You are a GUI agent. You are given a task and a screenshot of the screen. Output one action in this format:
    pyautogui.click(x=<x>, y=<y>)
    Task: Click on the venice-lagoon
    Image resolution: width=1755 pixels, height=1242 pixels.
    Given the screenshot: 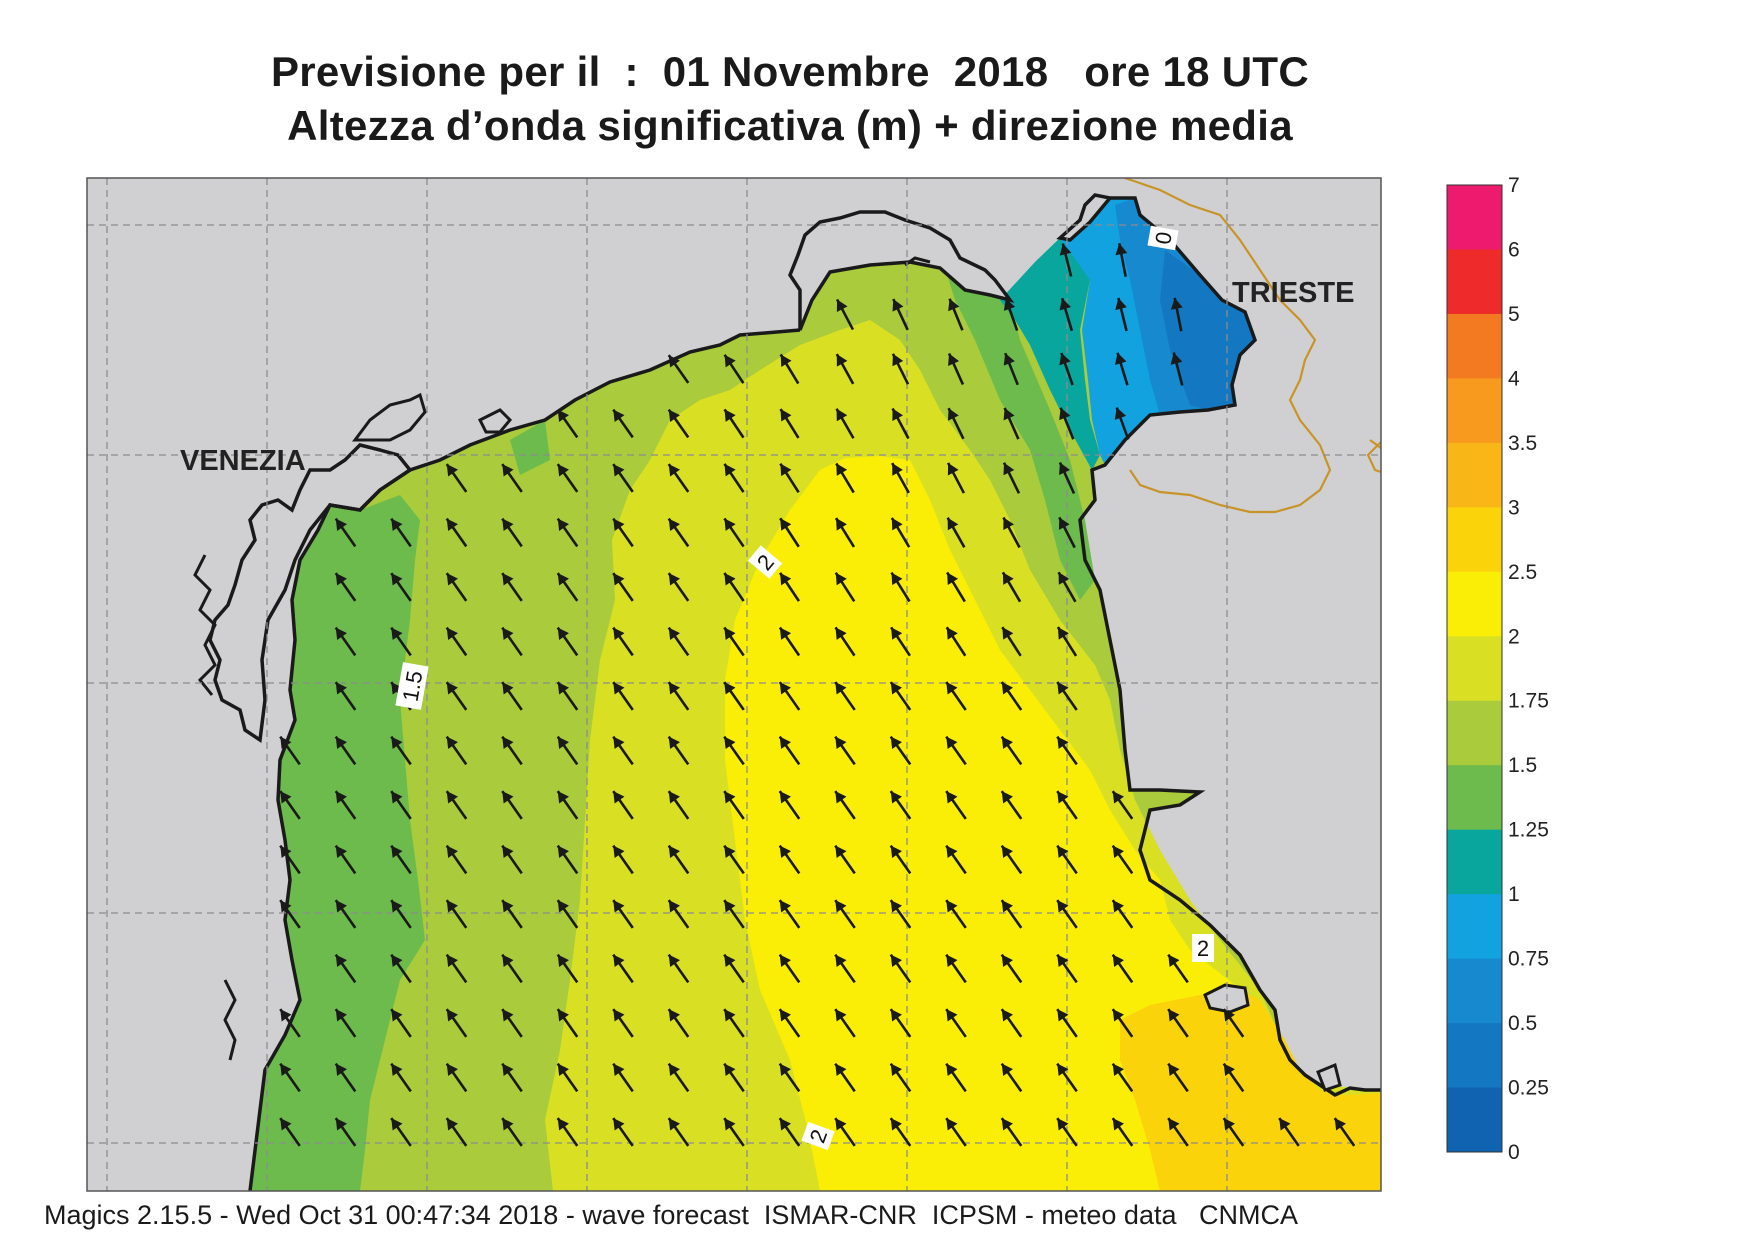 What is the action you would take?
    pyautogui.click(x=310, y=593)
    